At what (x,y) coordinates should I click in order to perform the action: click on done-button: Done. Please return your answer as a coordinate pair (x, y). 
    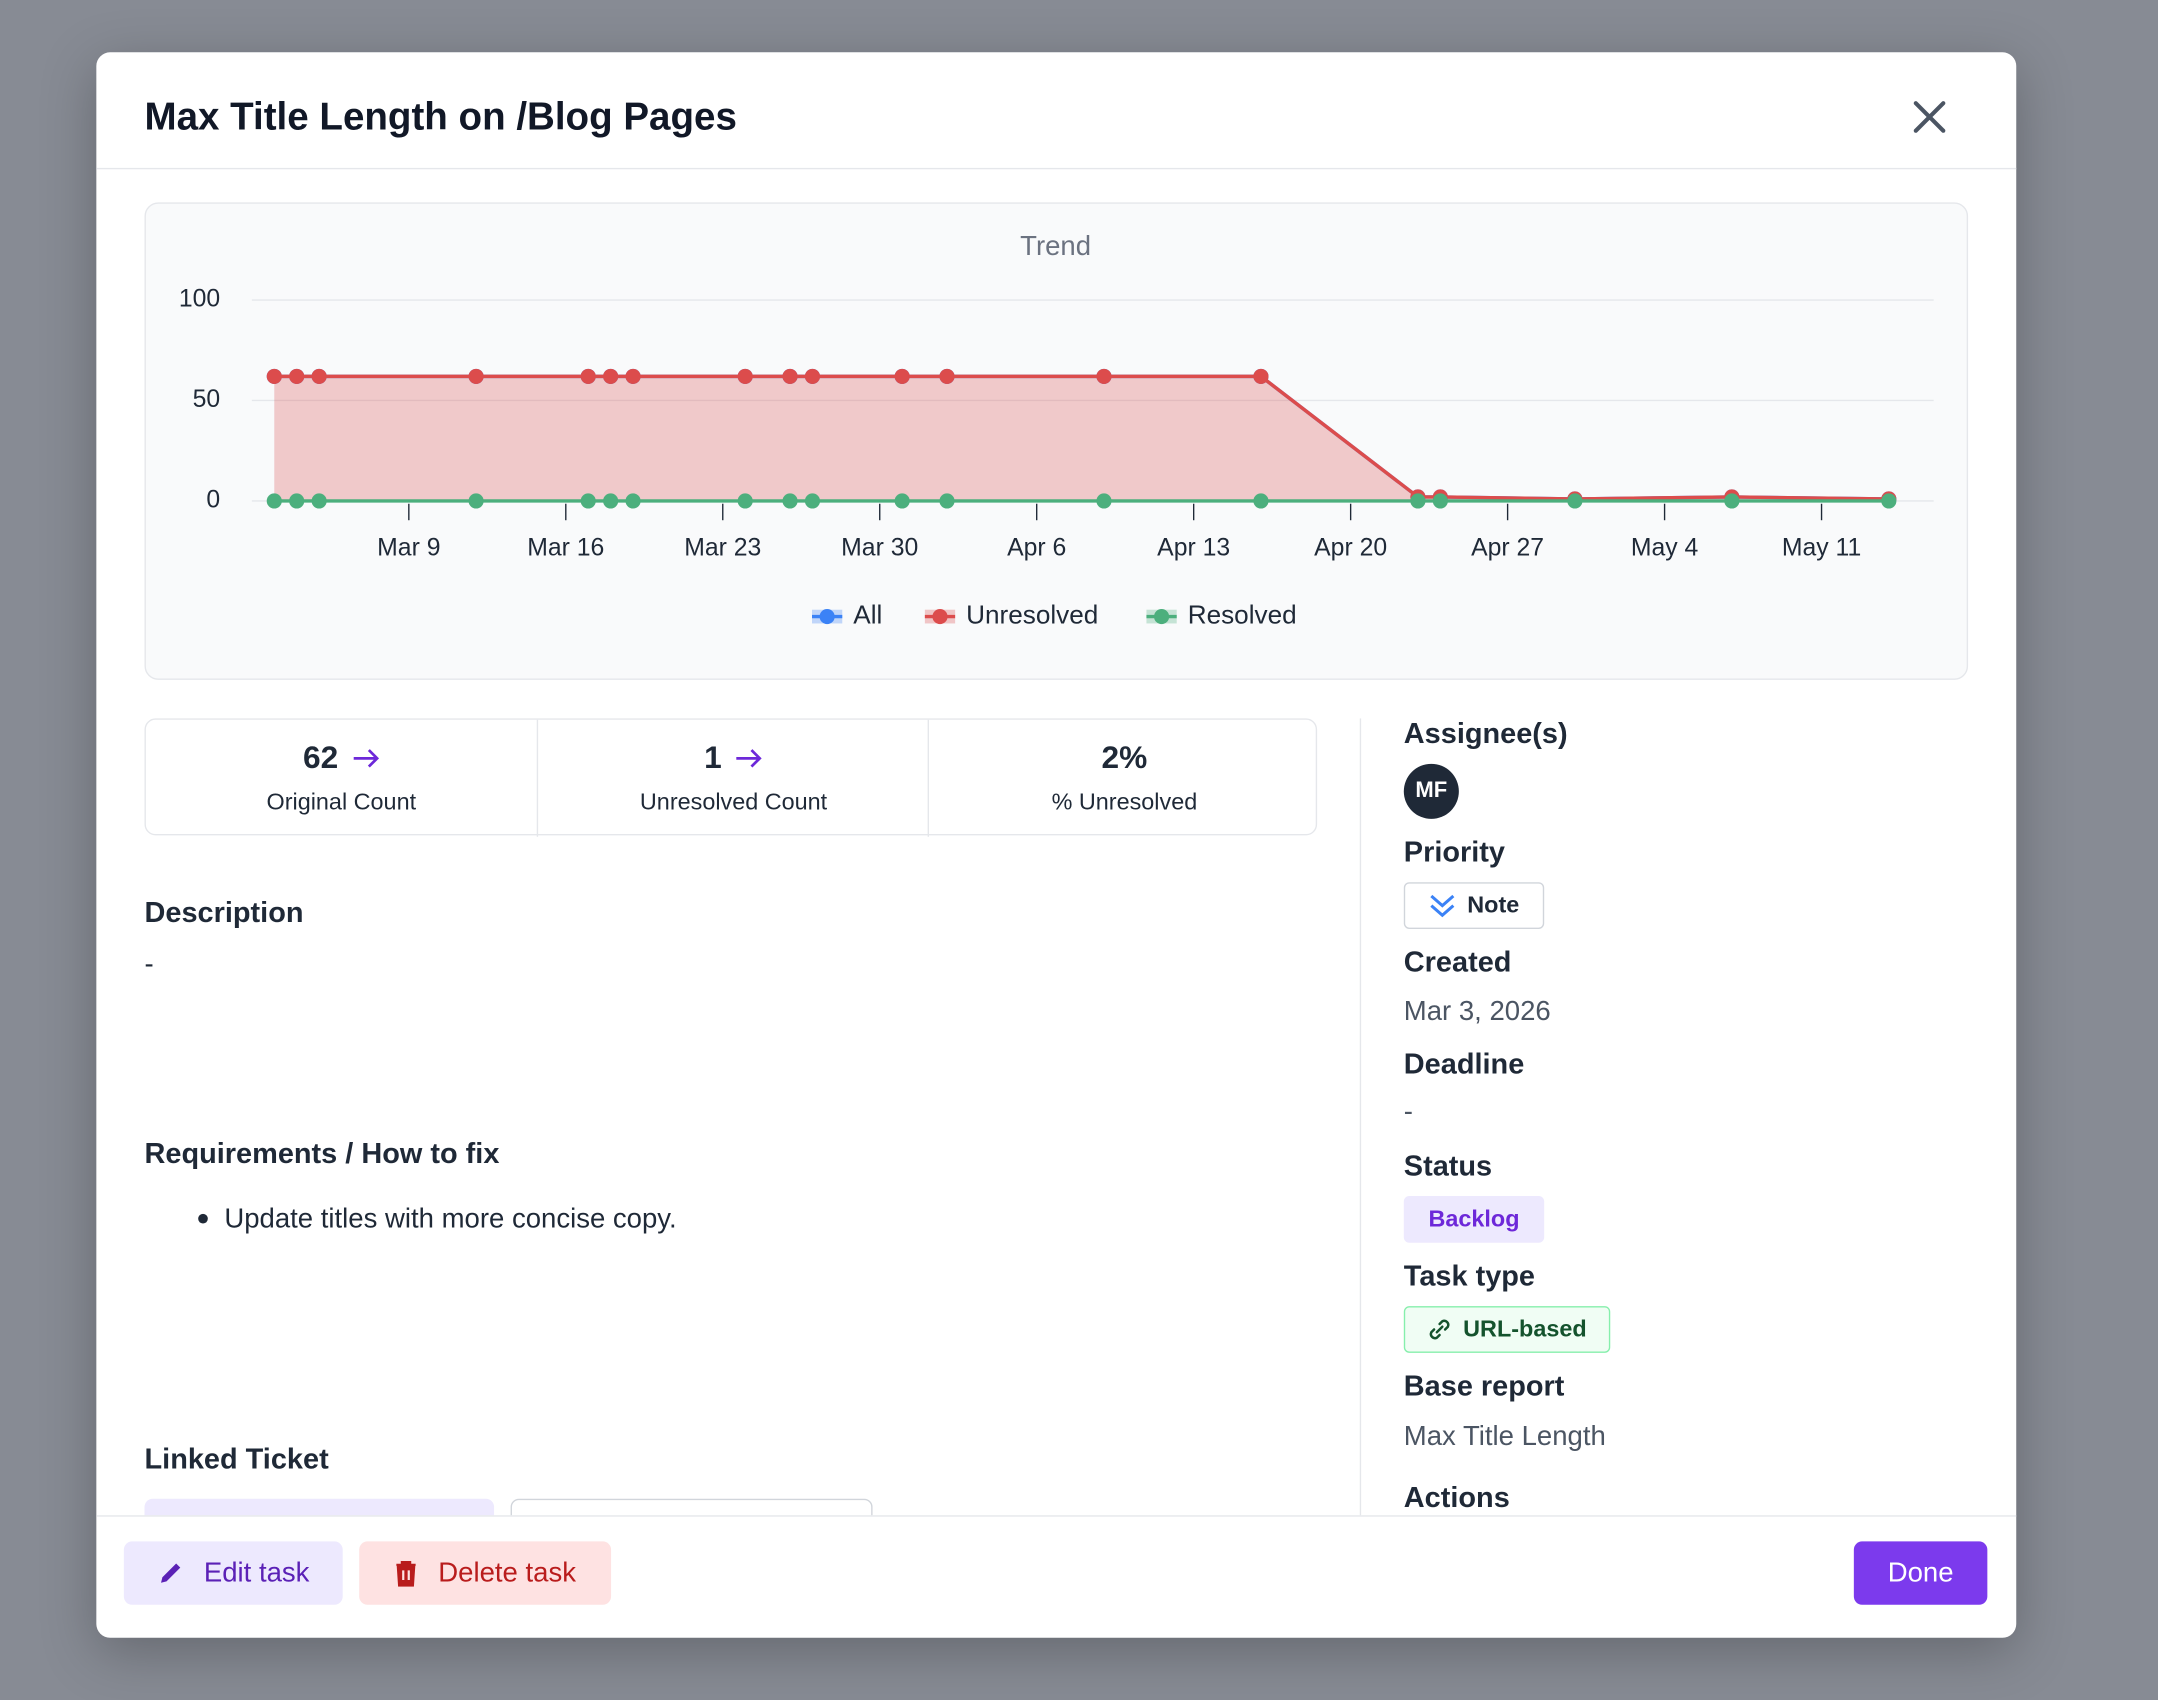
    Looking at the image, I should click on (1920, 1573).